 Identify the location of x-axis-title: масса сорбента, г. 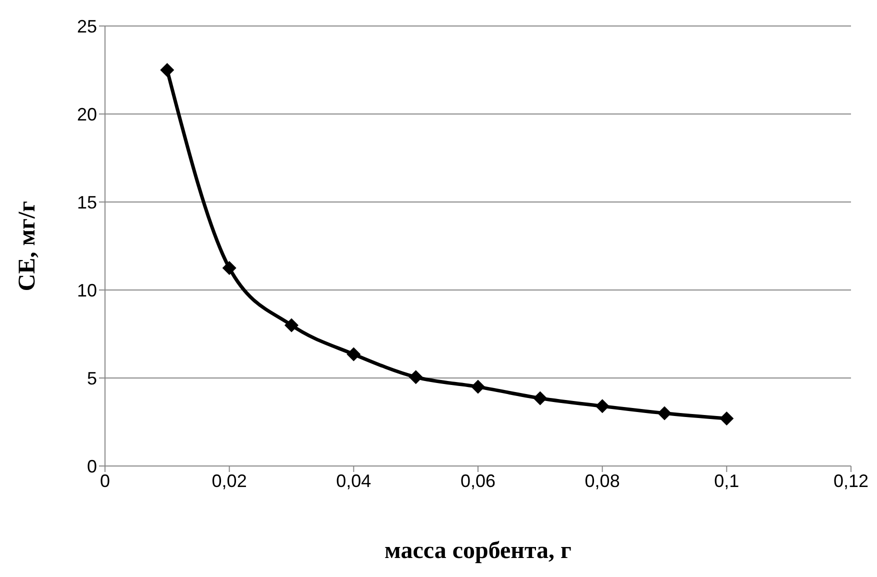
(478, 551).